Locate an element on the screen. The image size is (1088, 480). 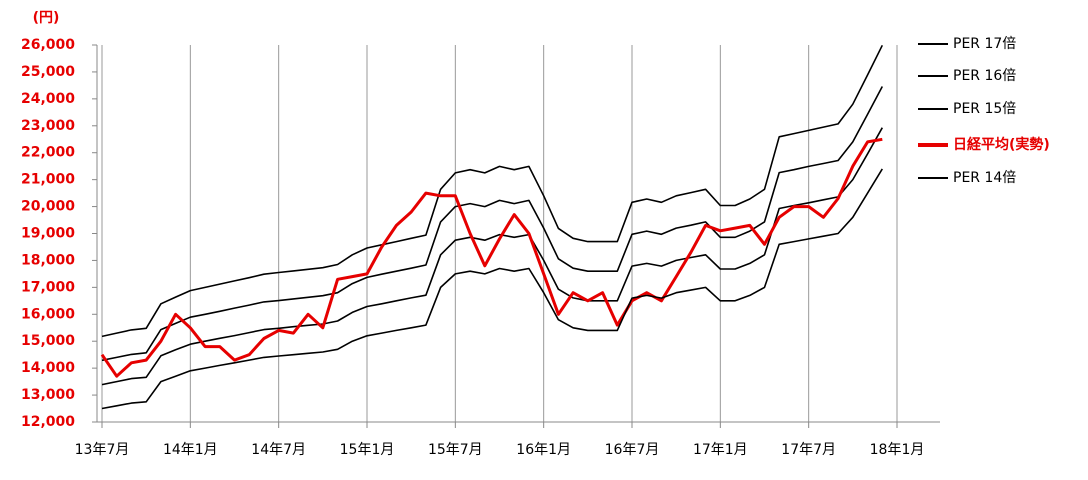
y-tick-label: 20,000 is located at coordinates (48, 207).